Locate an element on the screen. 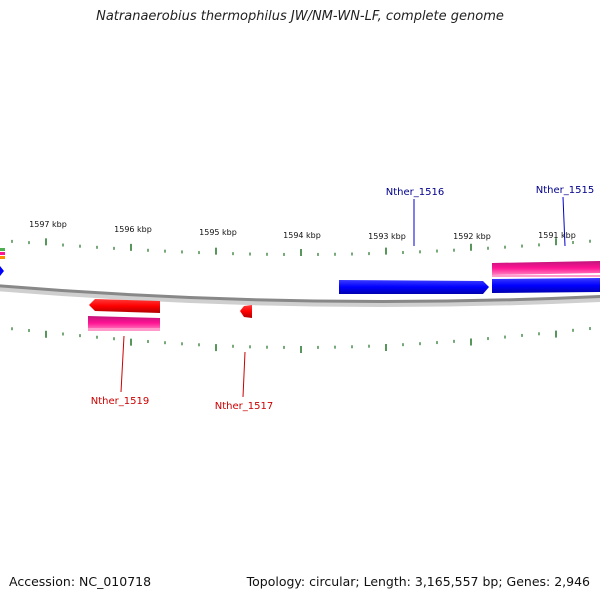 The width and height of the screenshot is (600, 600). feature-magenta-lower-shadow is located at coordinates (124, 329).